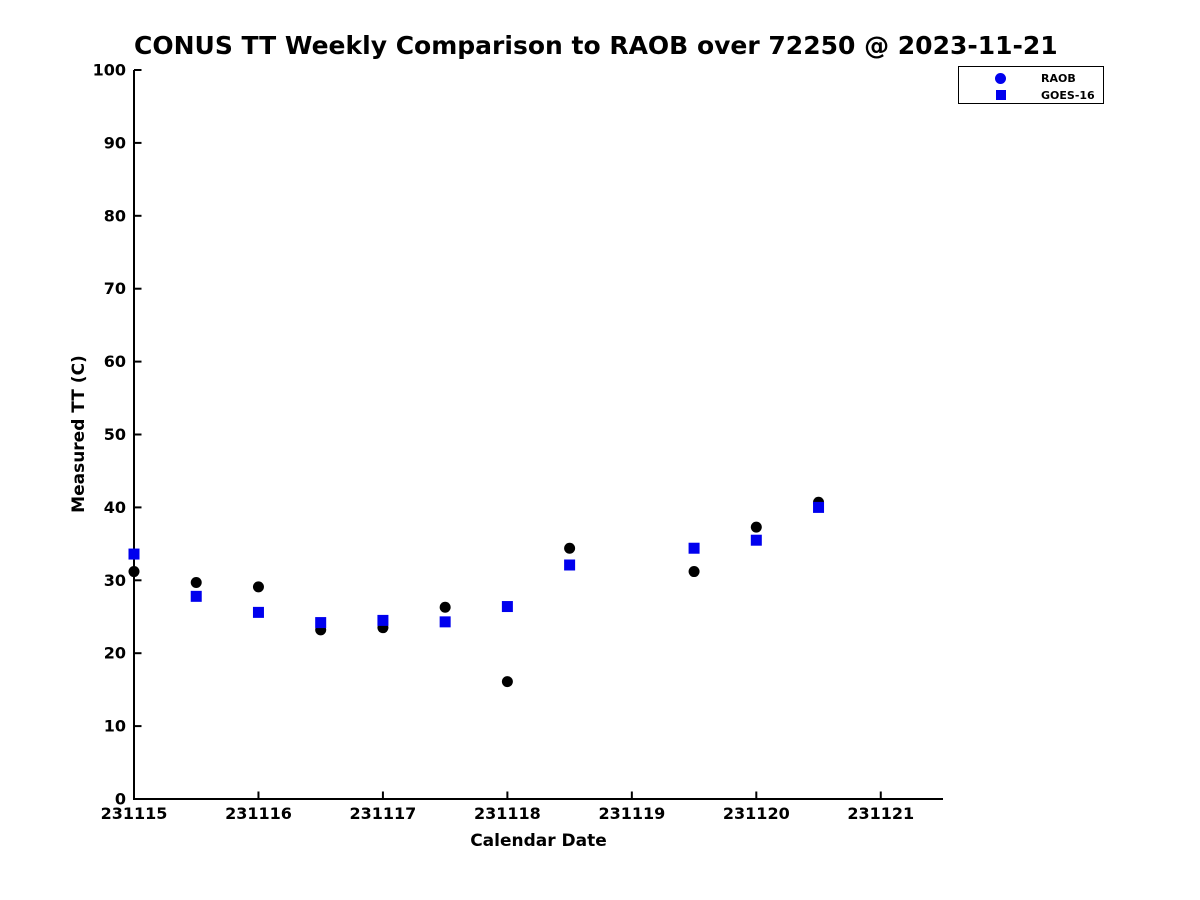 The image size is (1200, 900). What do you see at coordinates (115, 434) in the screenshot?
I see `y-tick-label: 50` at bounding box center [115, 434].